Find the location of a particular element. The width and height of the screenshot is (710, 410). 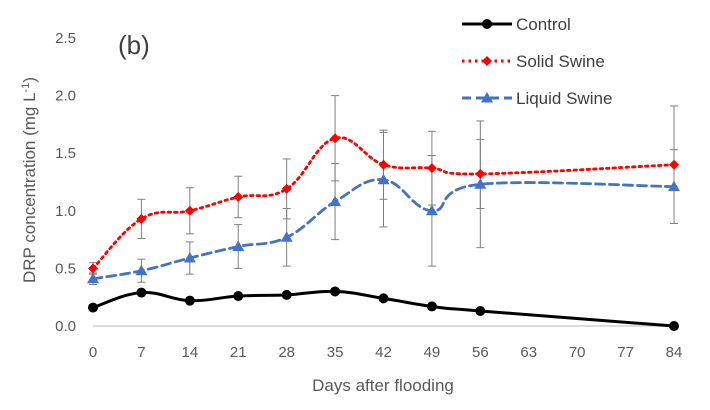

x-tick-label: 42 is located at coordinates (383, 352).